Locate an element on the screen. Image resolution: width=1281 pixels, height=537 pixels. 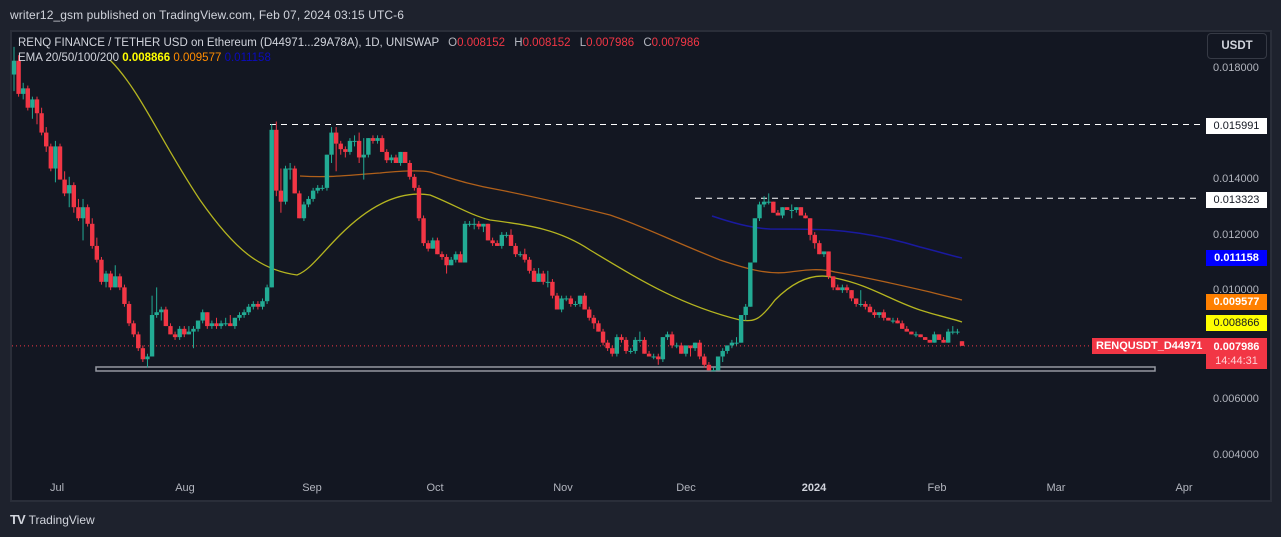
ema50-line is located at coordinates (631, 235).